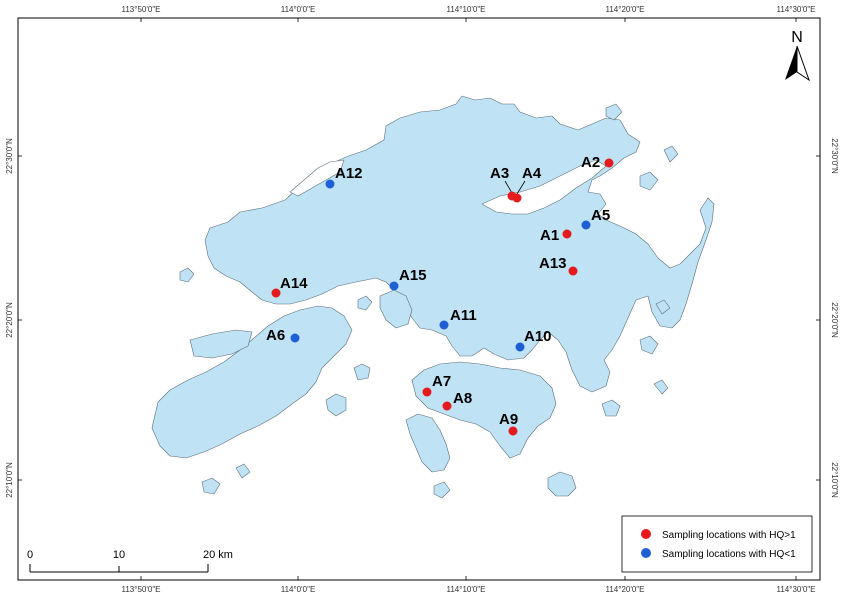 The image size is (848, 600). I want to click on landmass-lamma, so click(428, 443).